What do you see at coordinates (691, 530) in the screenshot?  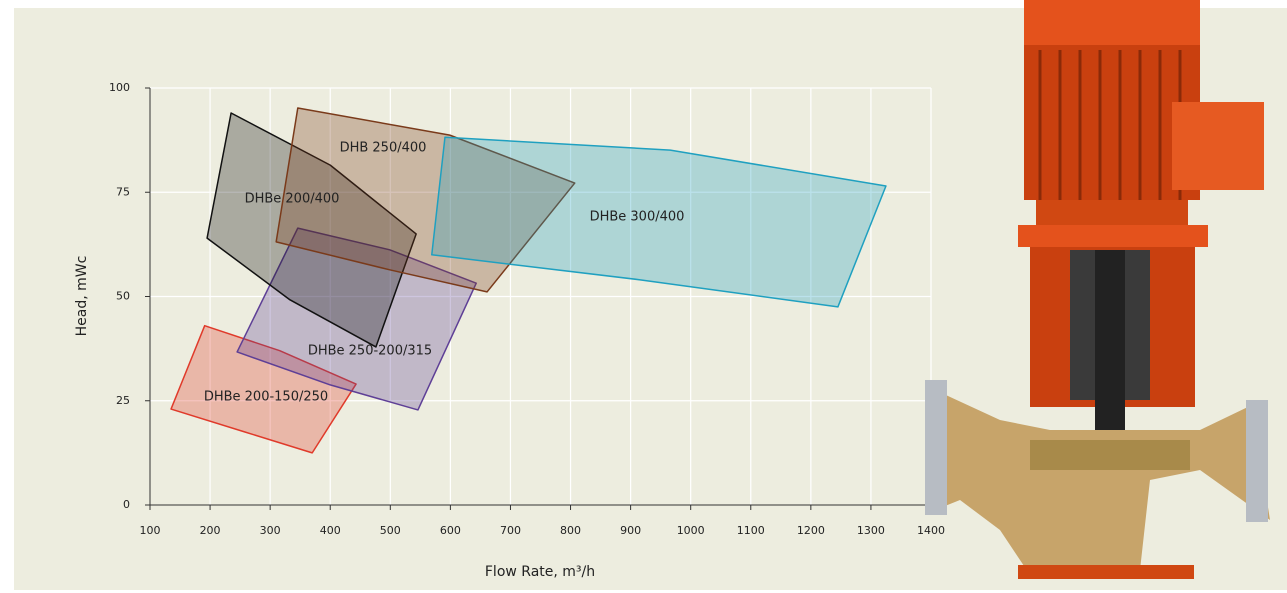 I see `x-tick-label: 1000` at bounding box center [691, 530].